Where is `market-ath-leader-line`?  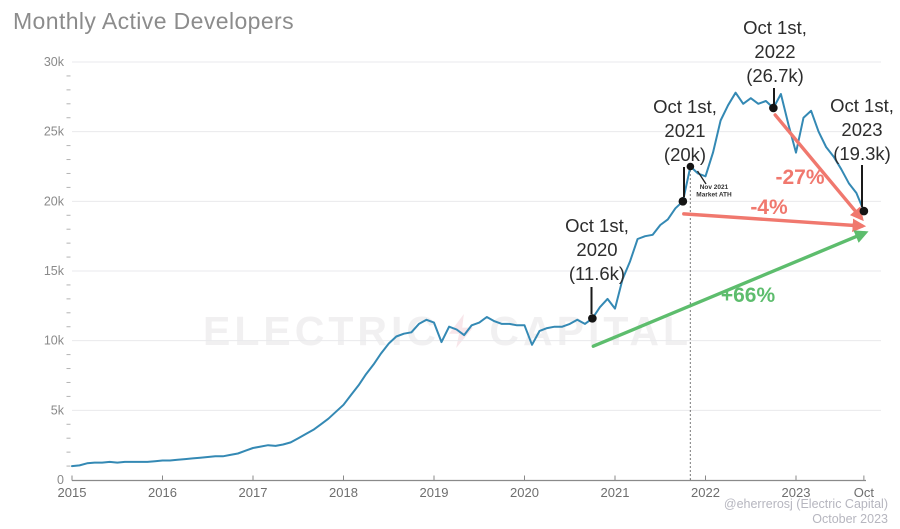
market-ath-leader-line is located at coordinates (701, 177).